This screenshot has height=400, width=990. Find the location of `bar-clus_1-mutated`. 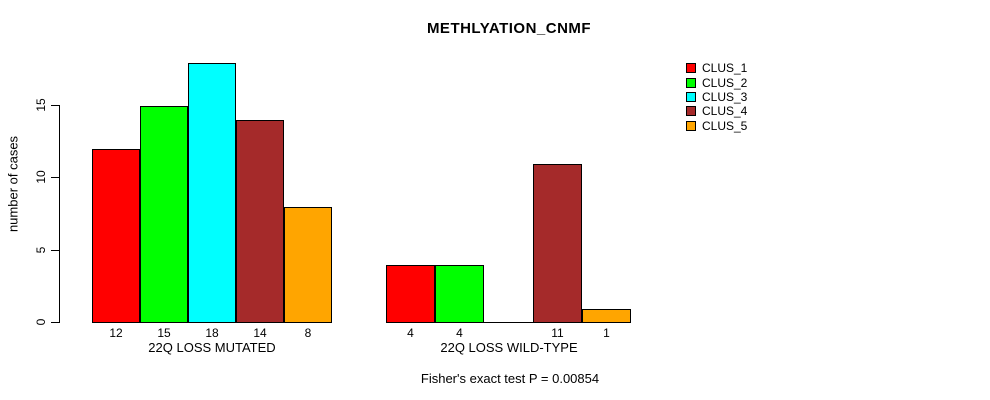

bar-clus_1-mutated is located at coordinates (116, 236).